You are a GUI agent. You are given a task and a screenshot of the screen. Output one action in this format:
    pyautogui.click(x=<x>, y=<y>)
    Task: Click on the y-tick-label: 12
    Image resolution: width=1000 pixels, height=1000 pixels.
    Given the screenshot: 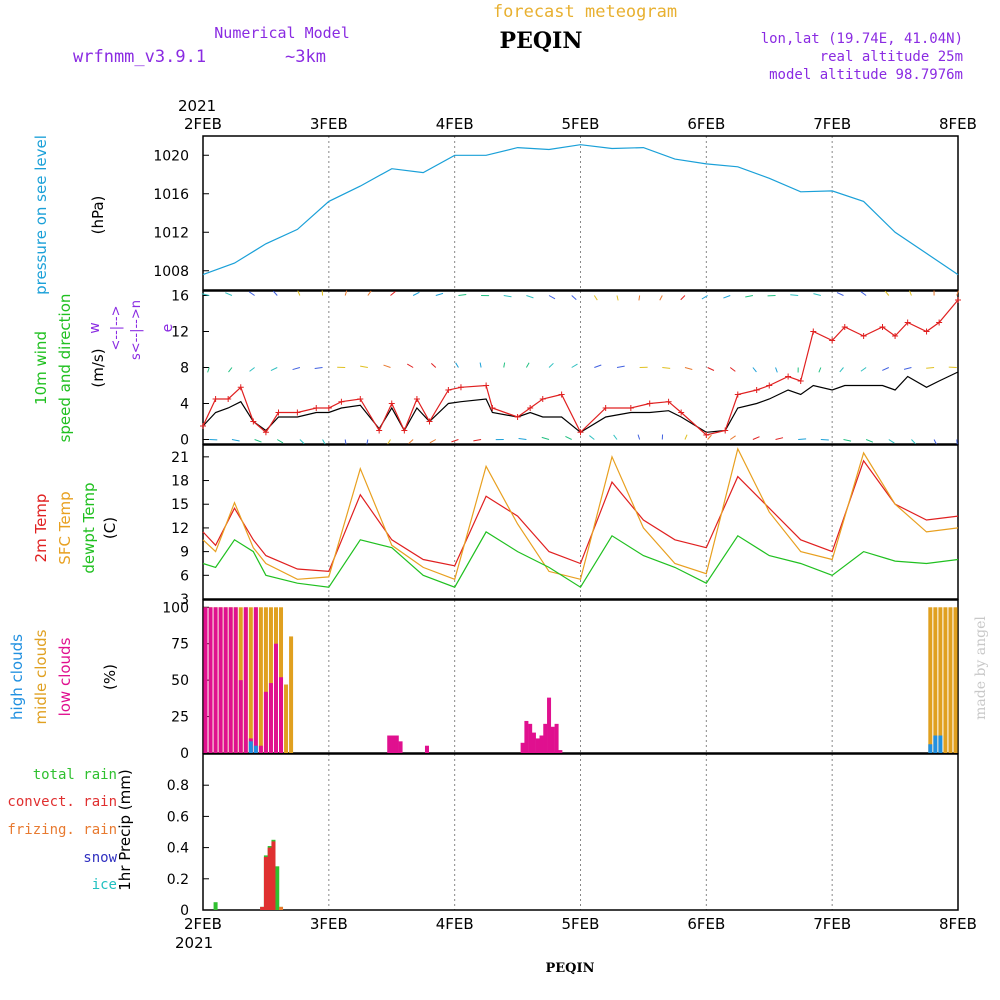 What is the action you would take?
    pyautogui.click(x=180, y=333)
    